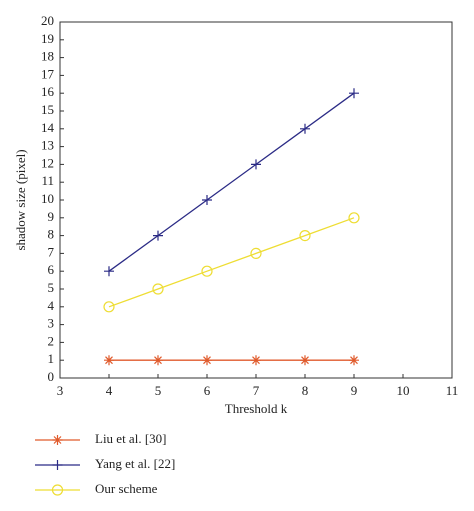 Image resolution: width=474 pixels, height=511 pixels. What do you see at coordinates (47, 198) in the screenshot?
I see `y-tick-label: 10` at bounding box center [47, 198].